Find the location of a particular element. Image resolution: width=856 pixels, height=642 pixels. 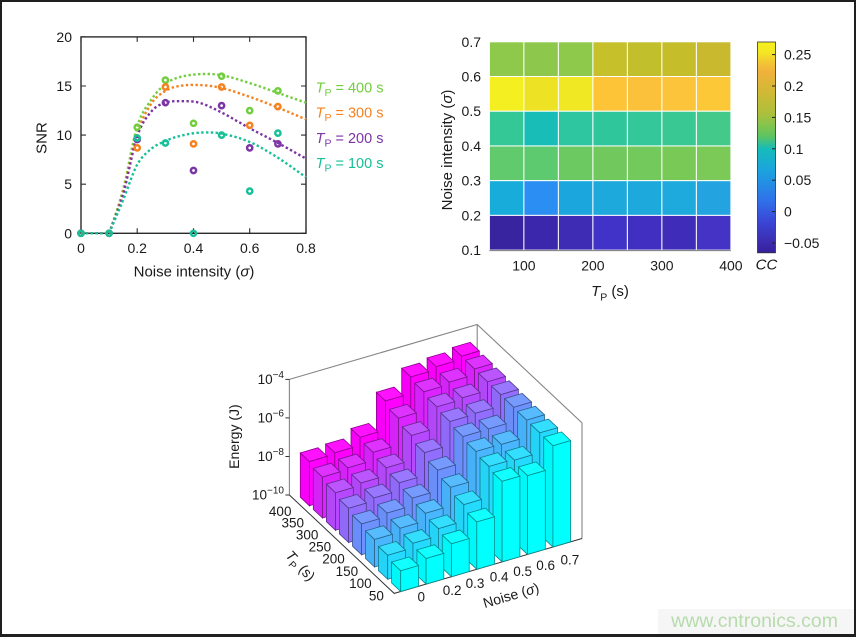

svg-text: 0.05 is located at coordinates (797, 180).